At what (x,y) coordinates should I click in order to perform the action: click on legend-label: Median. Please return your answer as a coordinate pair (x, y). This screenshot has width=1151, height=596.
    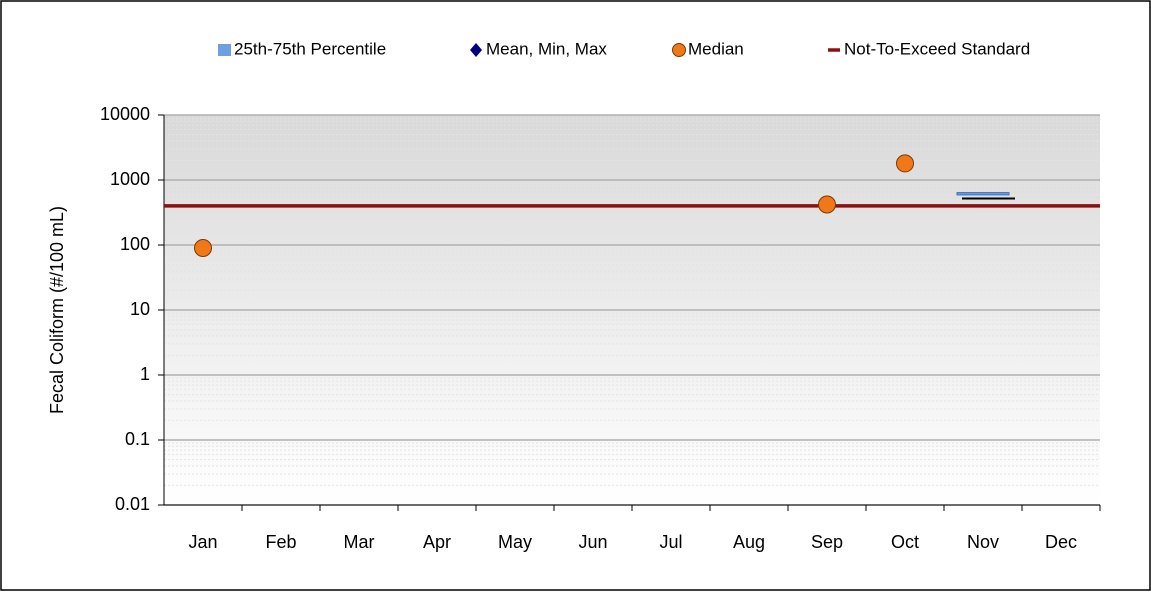
    Looking at the image, I should click on (716, 48).